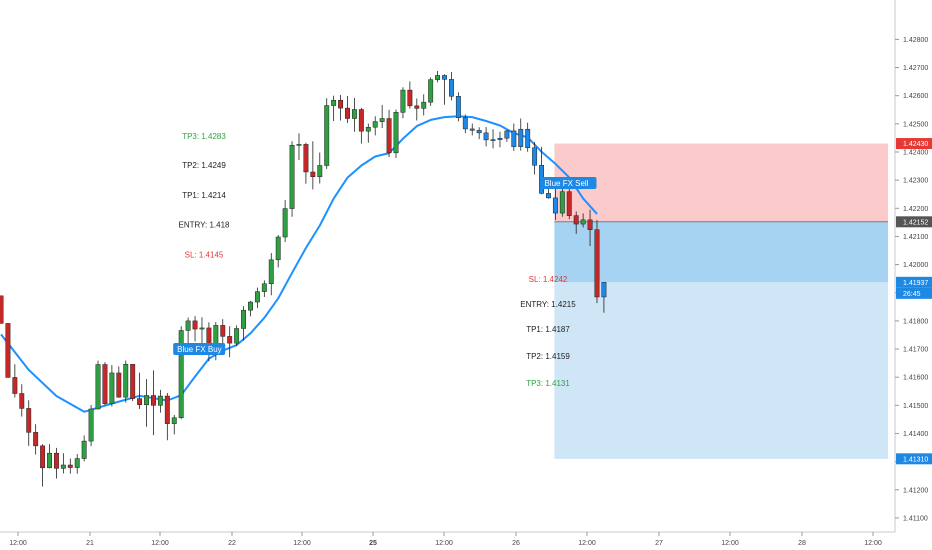 The height and width of the screenshot is (550, 932). What do you see at coordinates (915, 96) in the screenshot?
I see `y-tick-label: 1.42600` at bounding box center [915, 96].